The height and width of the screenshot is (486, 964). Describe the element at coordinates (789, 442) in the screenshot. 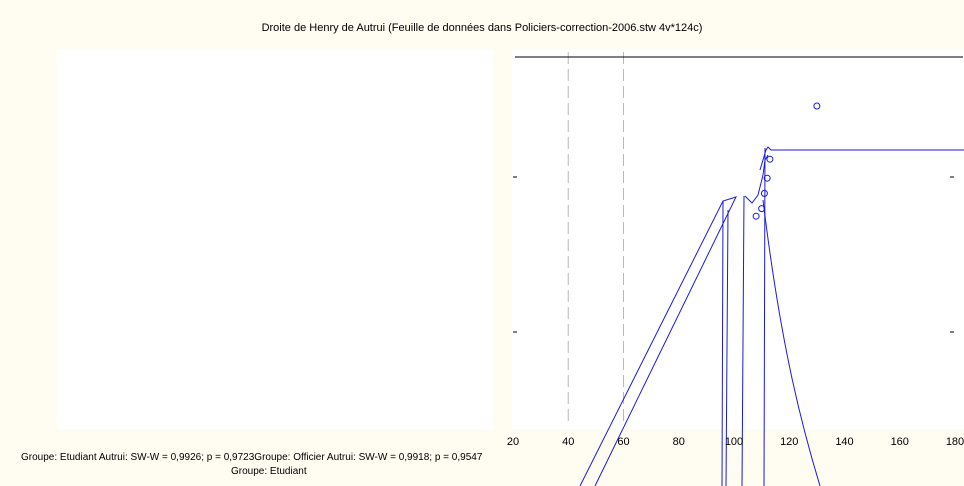

I see `x-tick-label: 120` at that location.